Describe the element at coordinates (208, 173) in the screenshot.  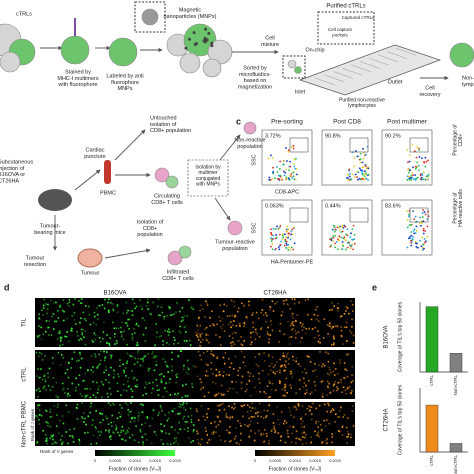
I see `label: multimer` at that location.